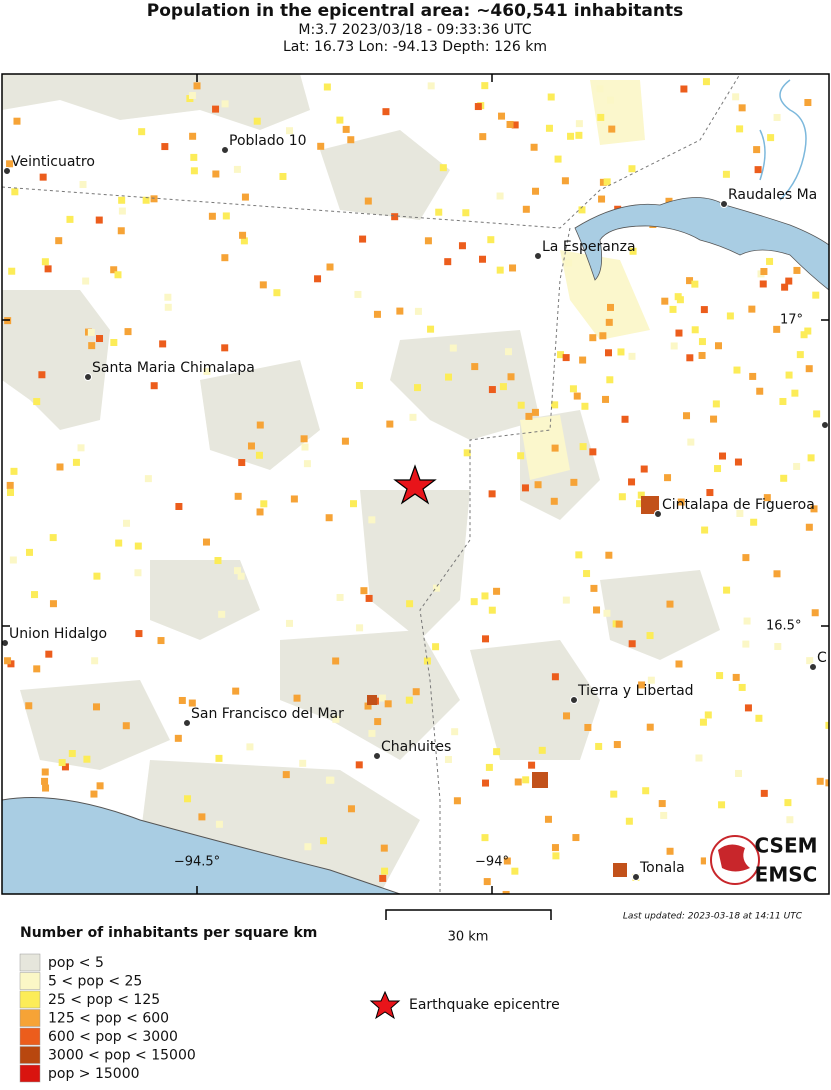 The height and width of the screenshot is (1090, 831). Describe the element at coordinates (30, 1018) in the screenshot. I see `legend-swatch` at that location.